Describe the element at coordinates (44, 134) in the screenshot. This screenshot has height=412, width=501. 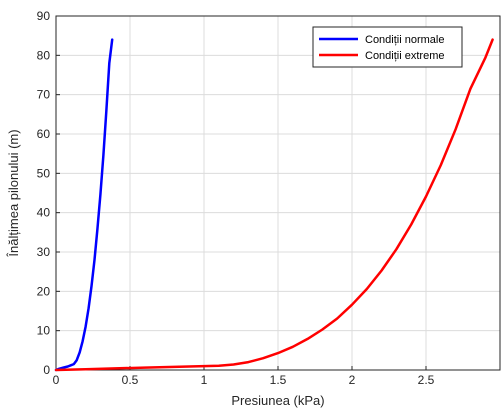
I see `y-tick-label: 60` at that location.